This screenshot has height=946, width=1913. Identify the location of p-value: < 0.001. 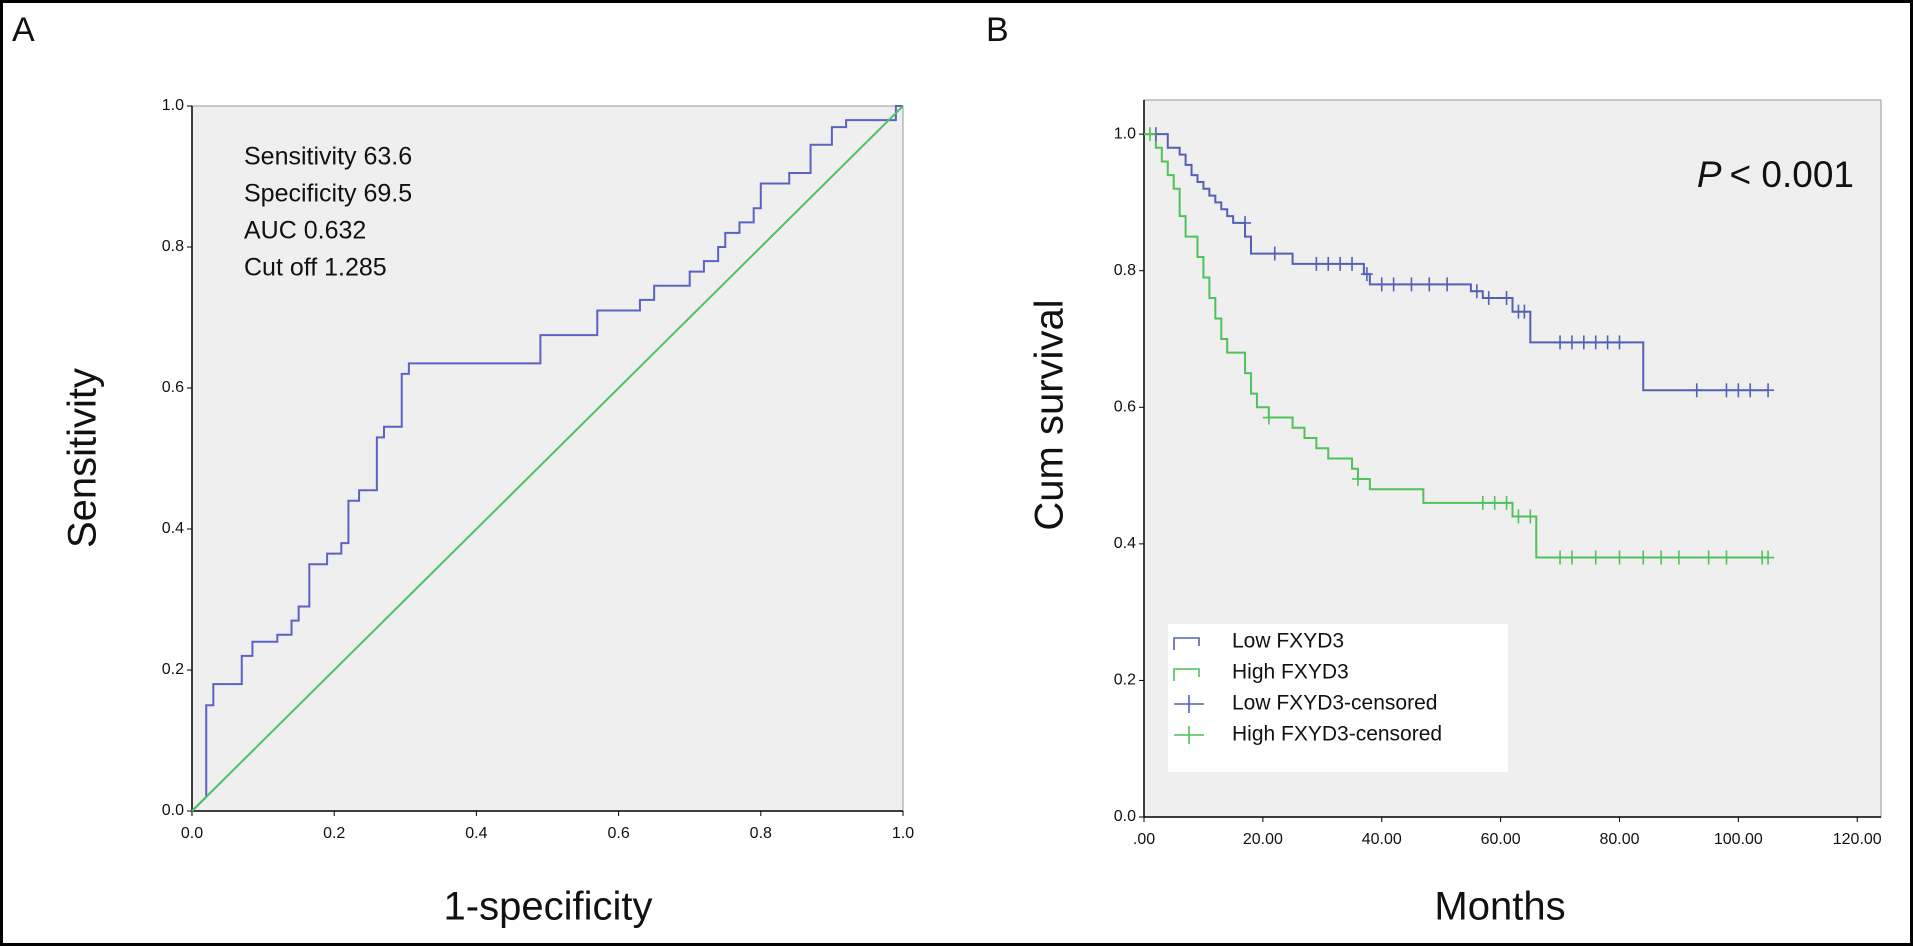
(1792, 174).